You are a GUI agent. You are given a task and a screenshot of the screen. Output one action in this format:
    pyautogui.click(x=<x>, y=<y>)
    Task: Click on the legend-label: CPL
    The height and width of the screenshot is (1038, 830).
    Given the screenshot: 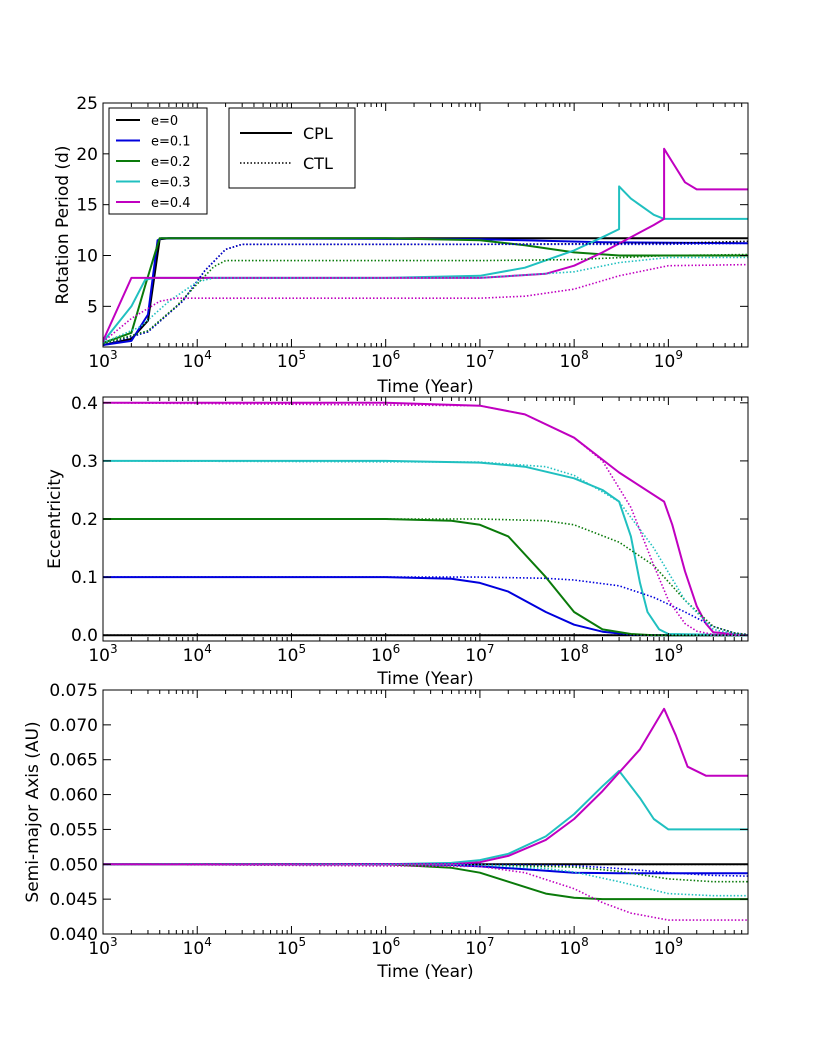 What is the action you would take?
    pyautogui.click(x=318, y=133)
    